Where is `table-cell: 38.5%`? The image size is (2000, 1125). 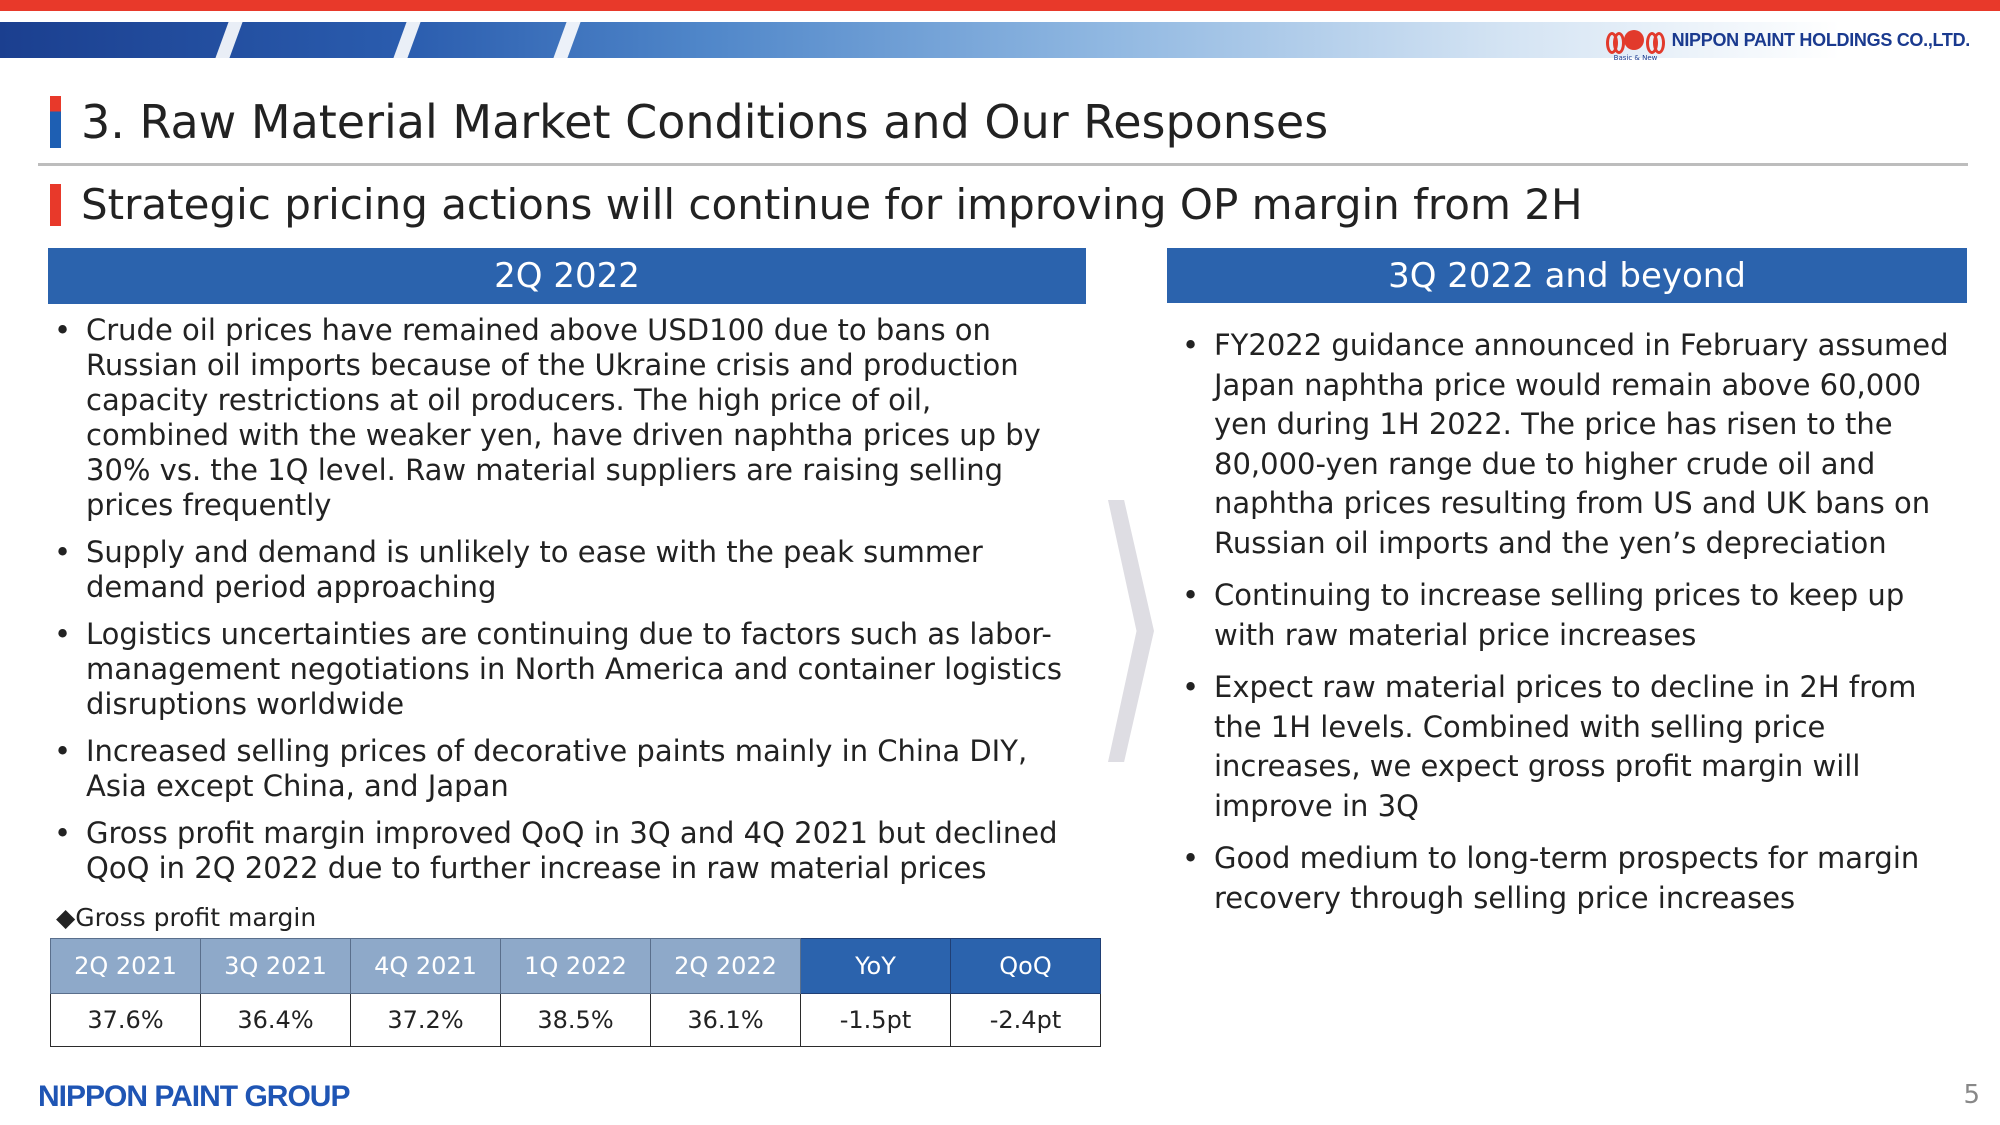 table-cell: 38.5% is located at coordinates (575, 1020).